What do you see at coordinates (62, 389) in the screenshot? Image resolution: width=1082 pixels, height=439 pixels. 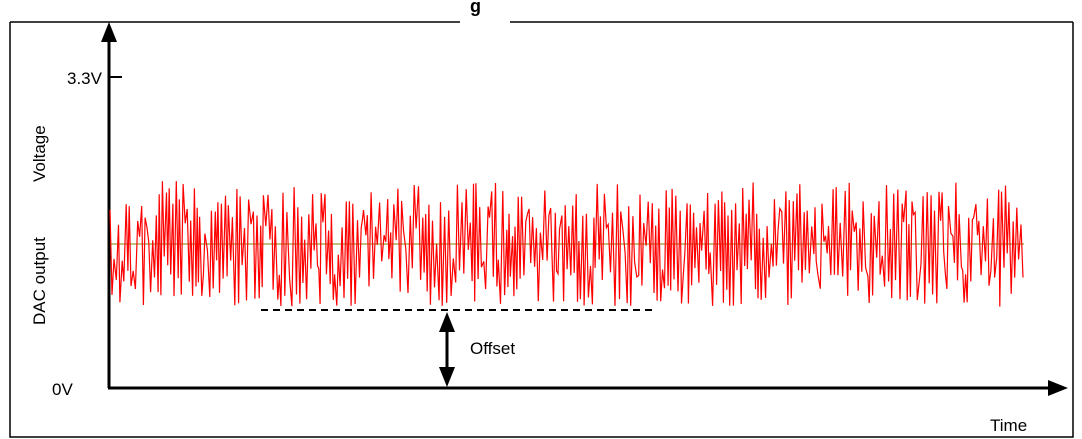 I see `y-tick-label-0v: 0V` at bounding box center [62, 389].